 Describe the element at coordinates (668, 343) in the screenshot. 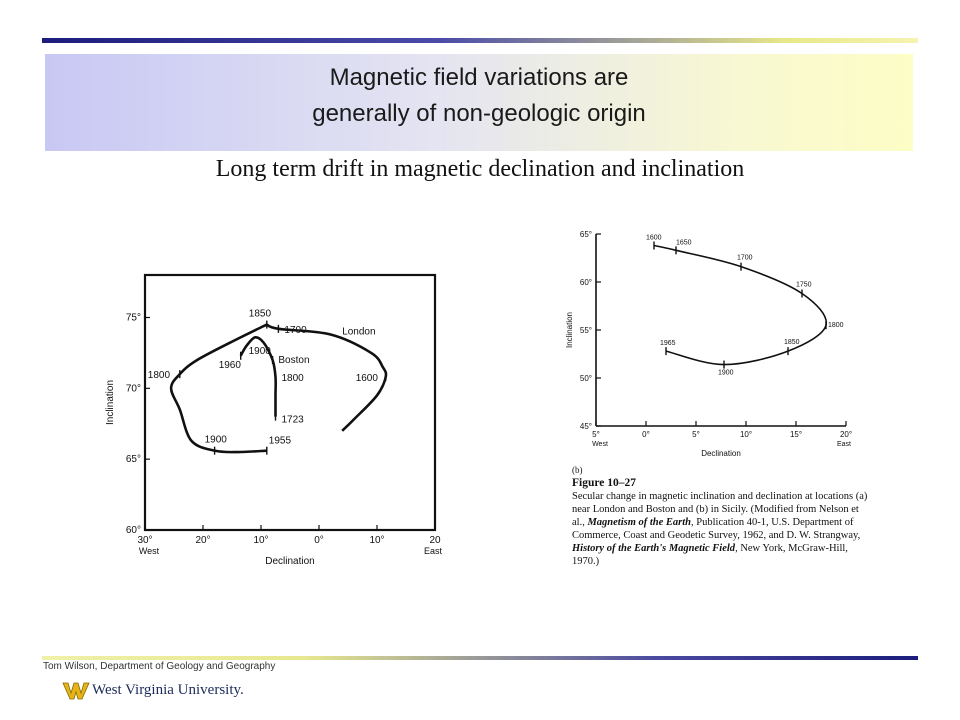

I see `point-label: 1965` at that location.